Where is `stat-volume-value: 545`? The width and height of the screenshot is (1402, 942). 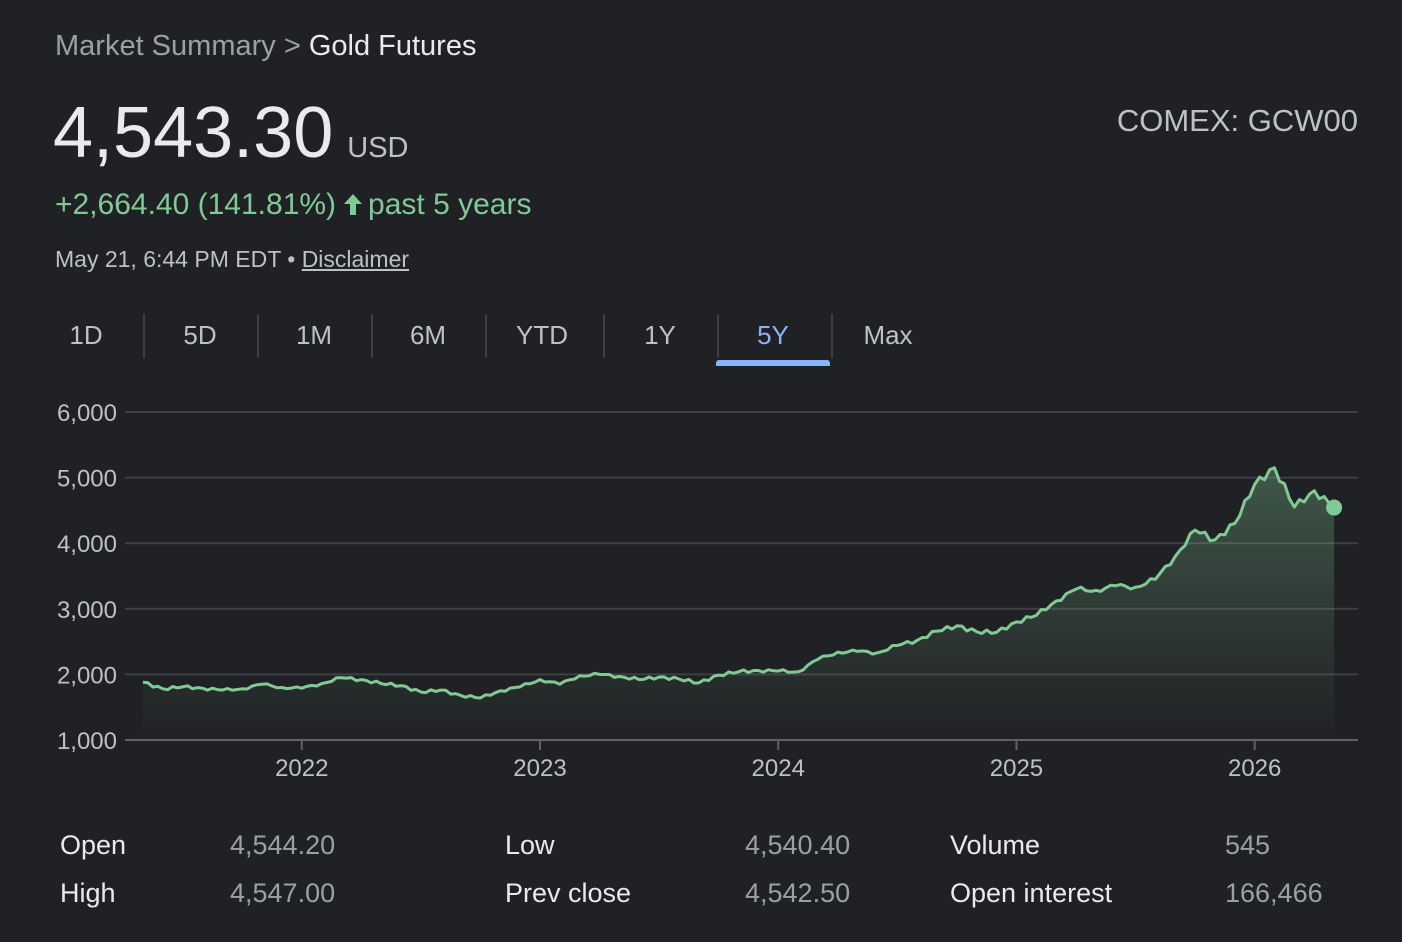
stat-volume-value: 545 is located at coordinates (1248, 845).